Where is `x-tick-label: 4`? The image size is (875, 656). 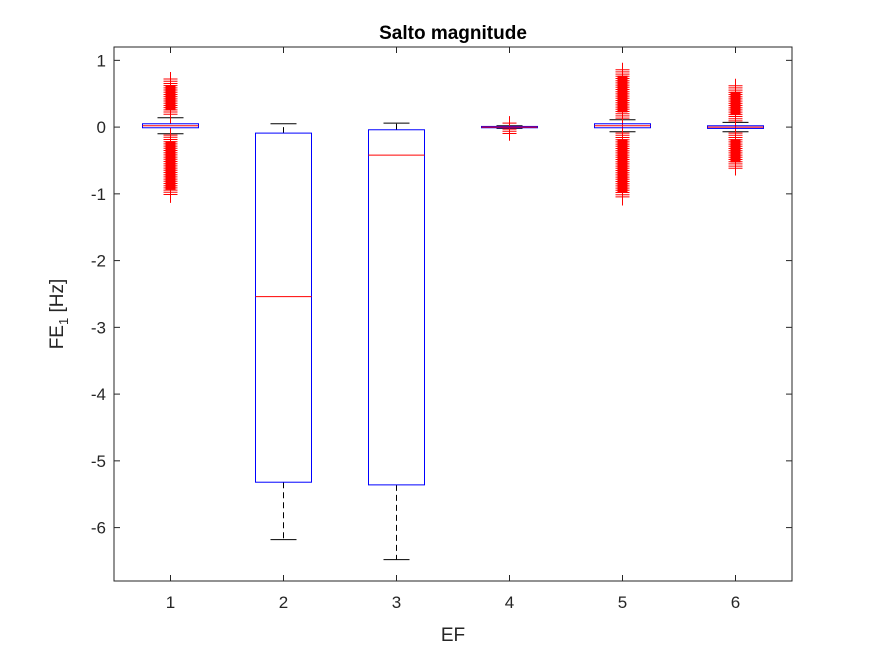
x-tick-label: 4 is located at coordinates (509, 602).